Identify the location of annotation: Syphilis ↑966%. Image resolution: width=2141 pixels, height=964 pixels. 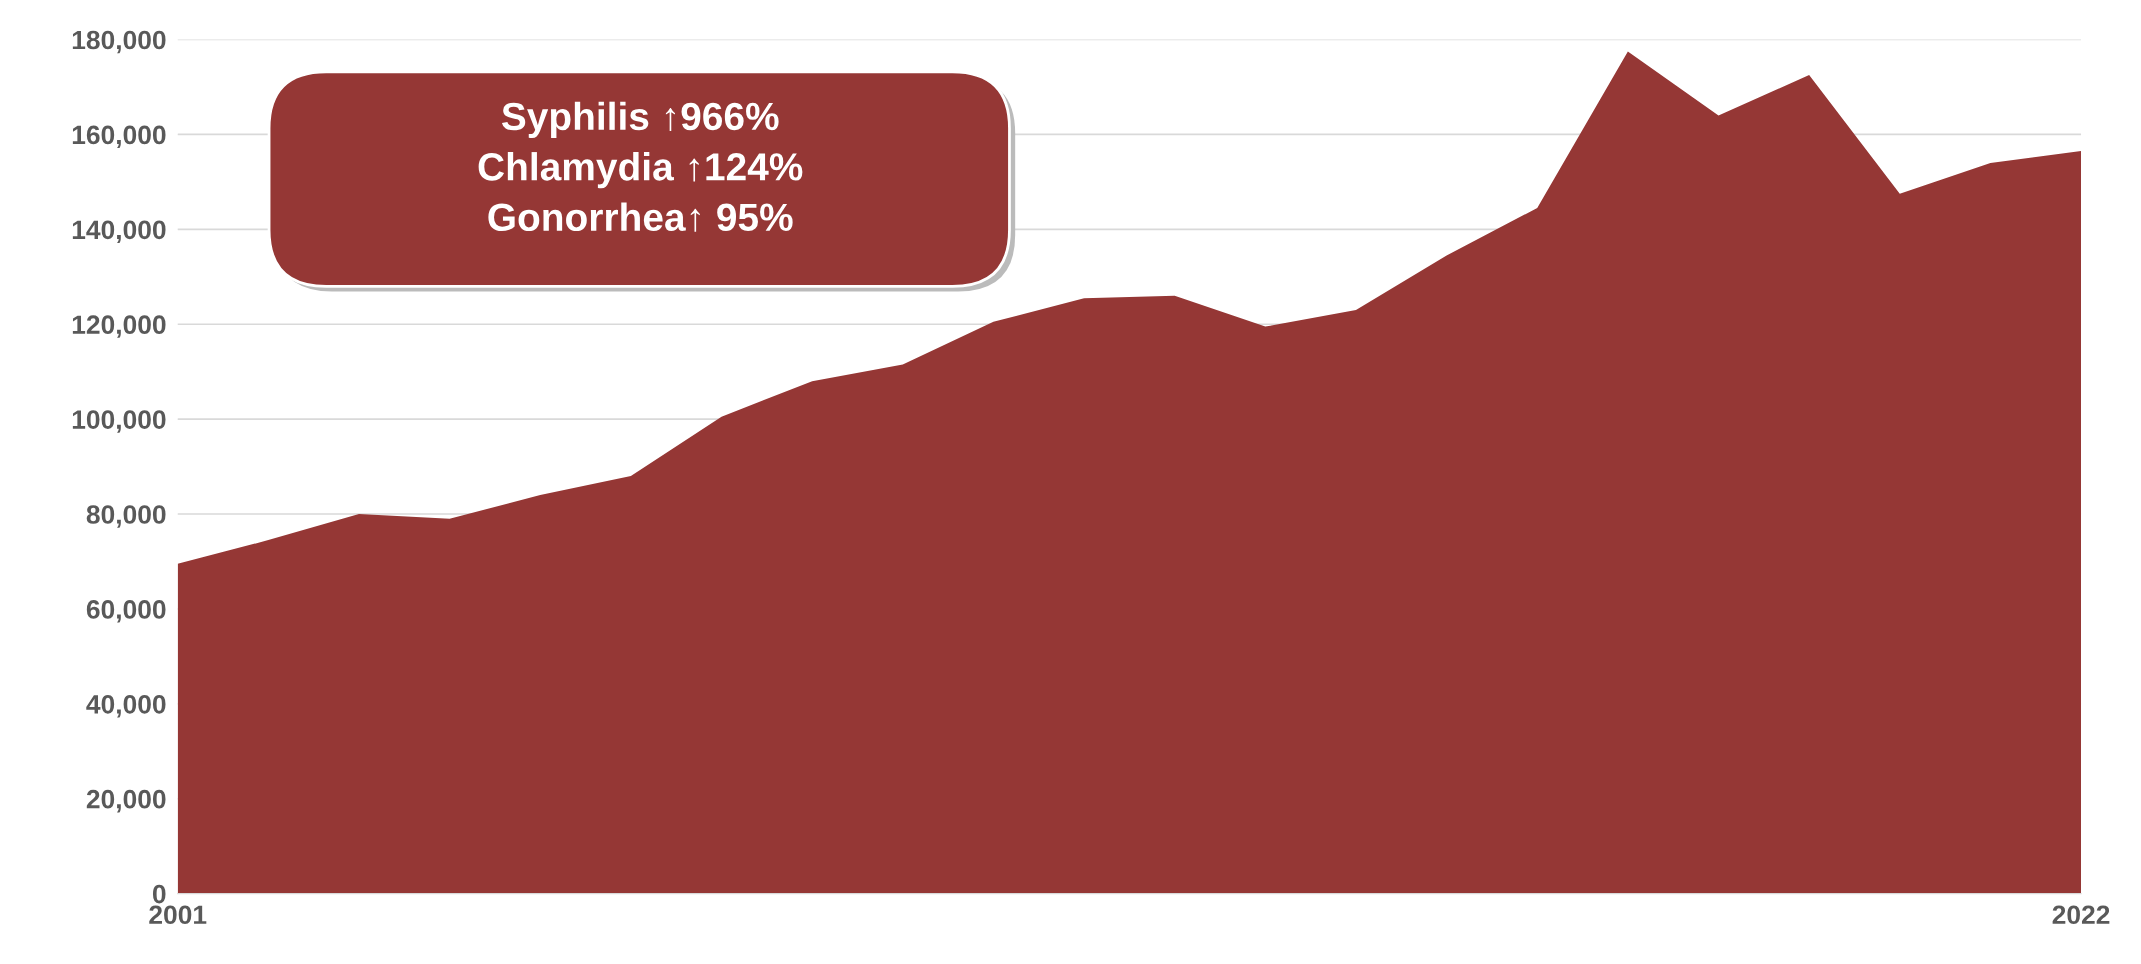
(640, 119).